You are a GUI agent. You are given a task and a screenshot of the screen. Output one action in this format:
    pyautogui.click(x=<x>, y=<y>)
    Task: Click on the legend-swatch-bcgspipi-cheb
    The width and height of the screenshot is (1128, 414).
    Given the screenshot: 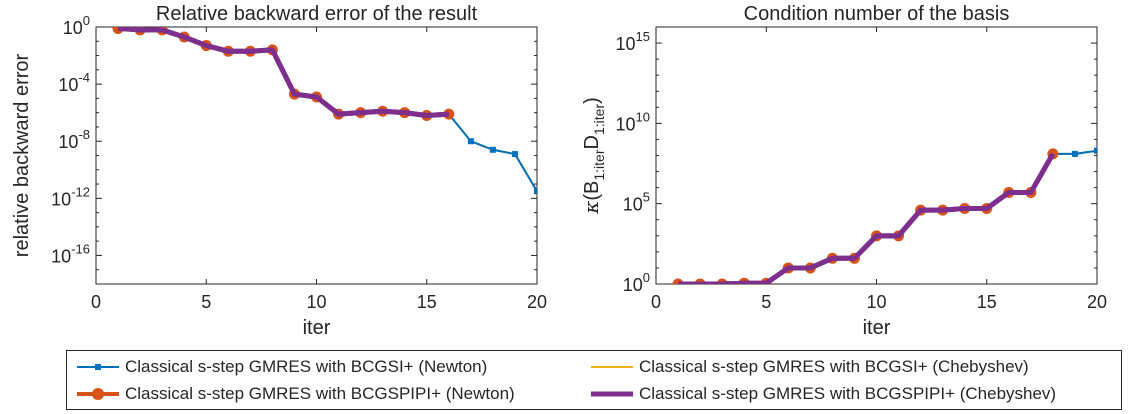 What is the action you would take?
    pyautogui.click(x=612, y=394)
    